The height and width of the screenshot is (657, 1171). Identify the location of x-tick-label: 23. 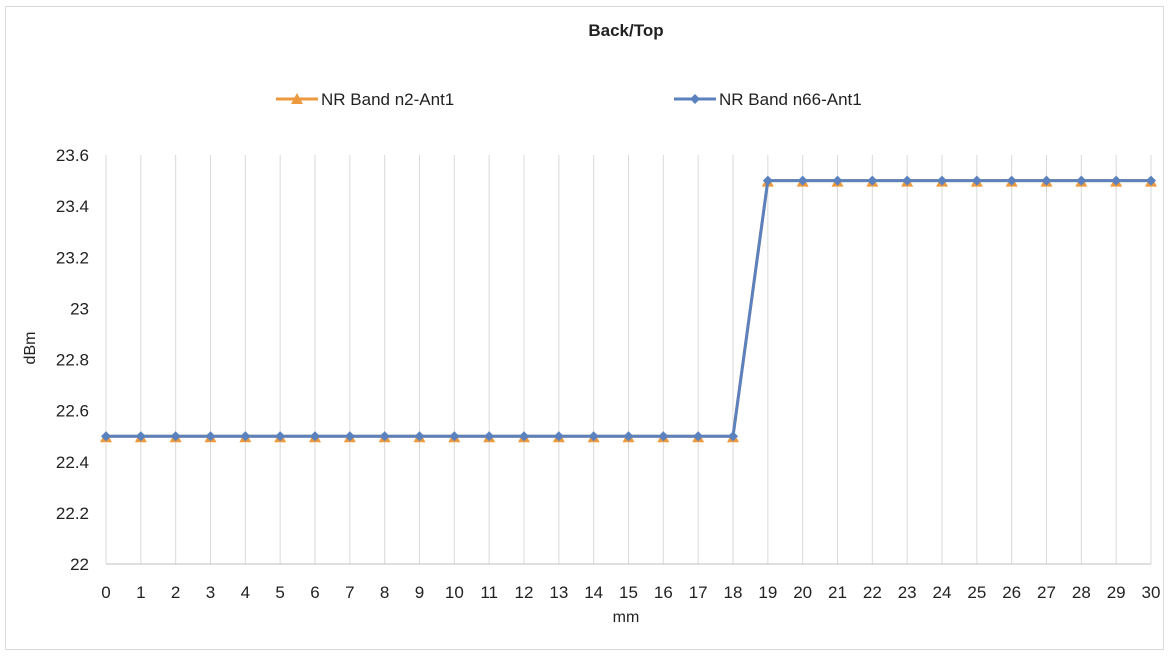
(907, 592).